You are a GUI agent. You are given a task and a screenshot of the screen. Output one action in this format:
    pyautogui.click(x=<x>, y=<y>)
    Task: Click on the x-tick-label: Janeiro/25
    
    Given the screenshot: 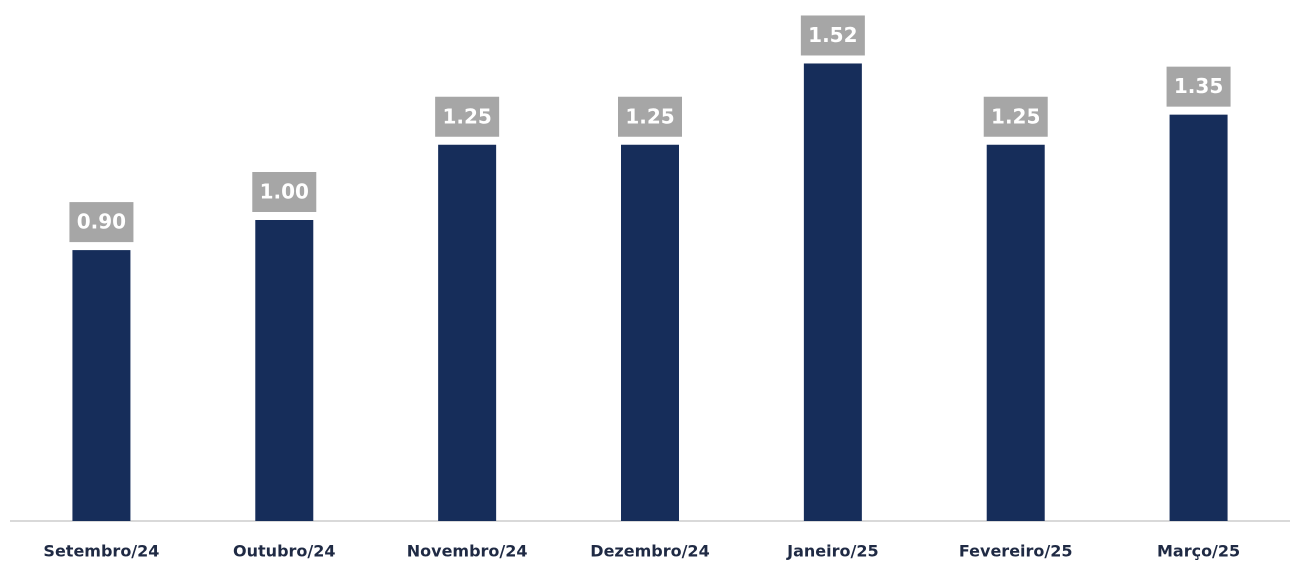 What is the action you would take?
    pyautogui.click(x=832, y=551)
    